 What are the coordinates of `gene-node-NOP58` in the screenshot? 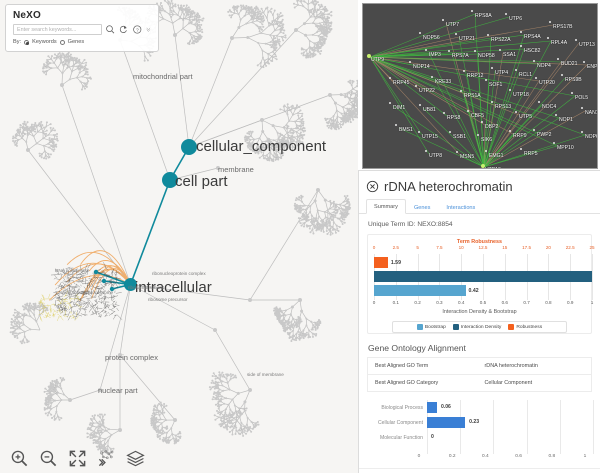 It's located at (475, 51).